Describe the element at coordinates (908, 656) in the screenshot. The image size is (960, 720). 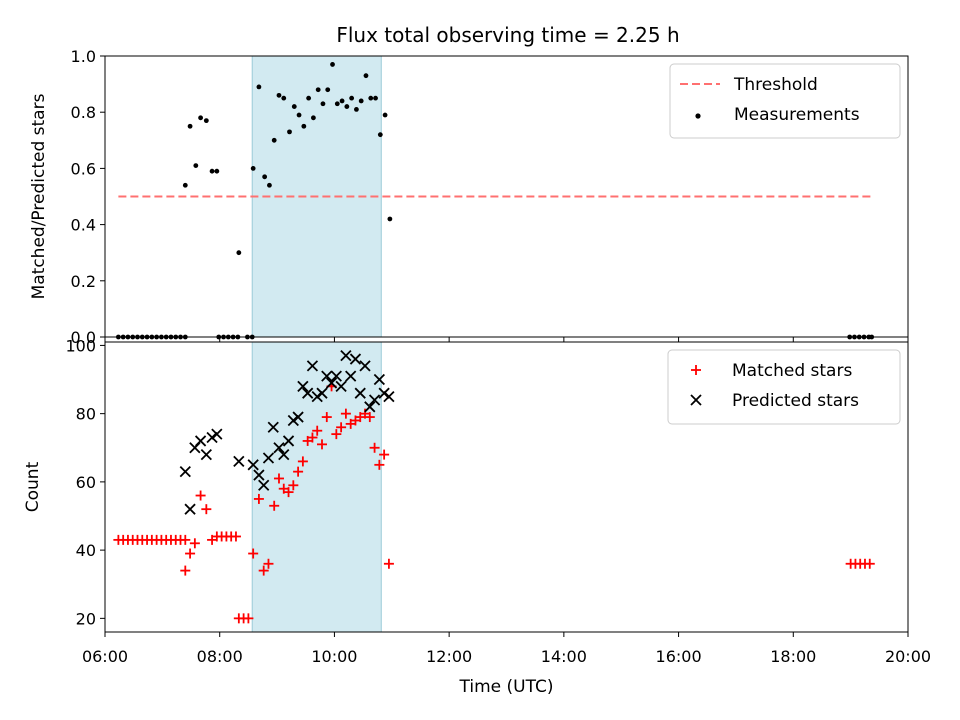
I see `x-tick-label: 20:00` at that location.